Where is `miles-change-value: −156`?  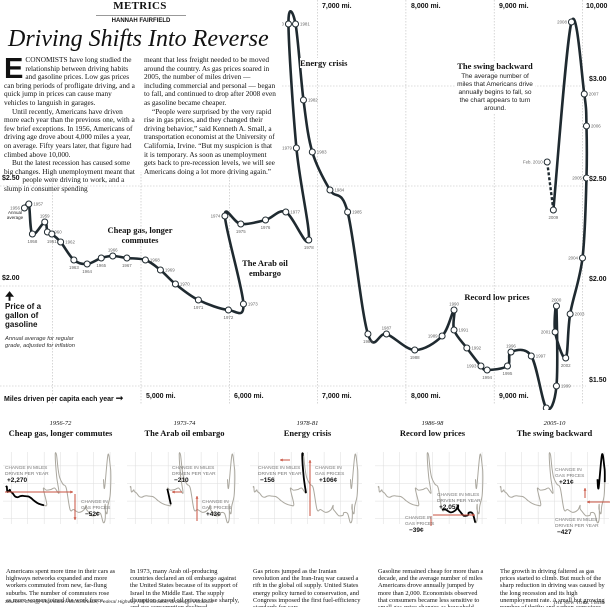 miles-change-value: −156 is located at coordinates (267, 480).